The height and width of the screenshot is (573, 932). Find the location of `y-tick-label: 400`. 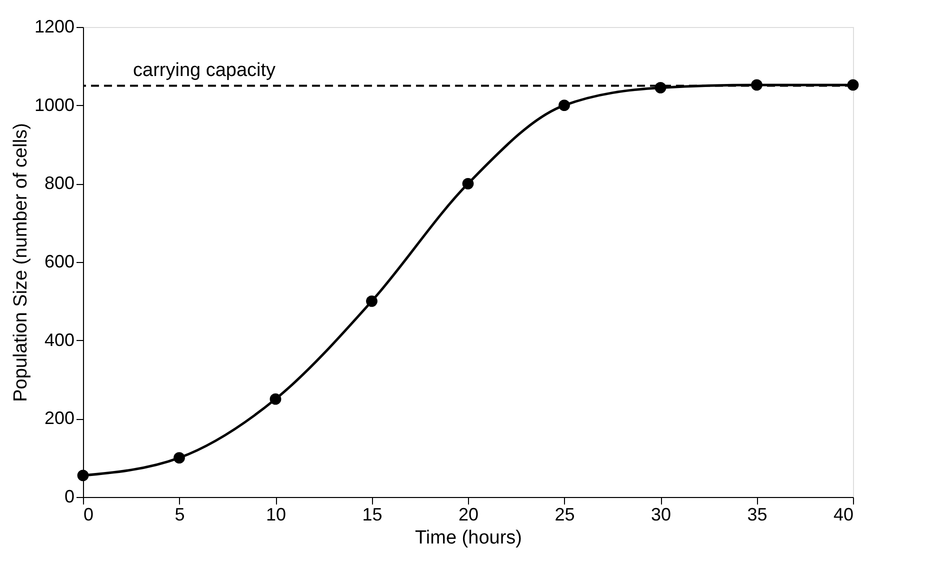

y-tick-label: 400 is located at coordinates (59, 340).